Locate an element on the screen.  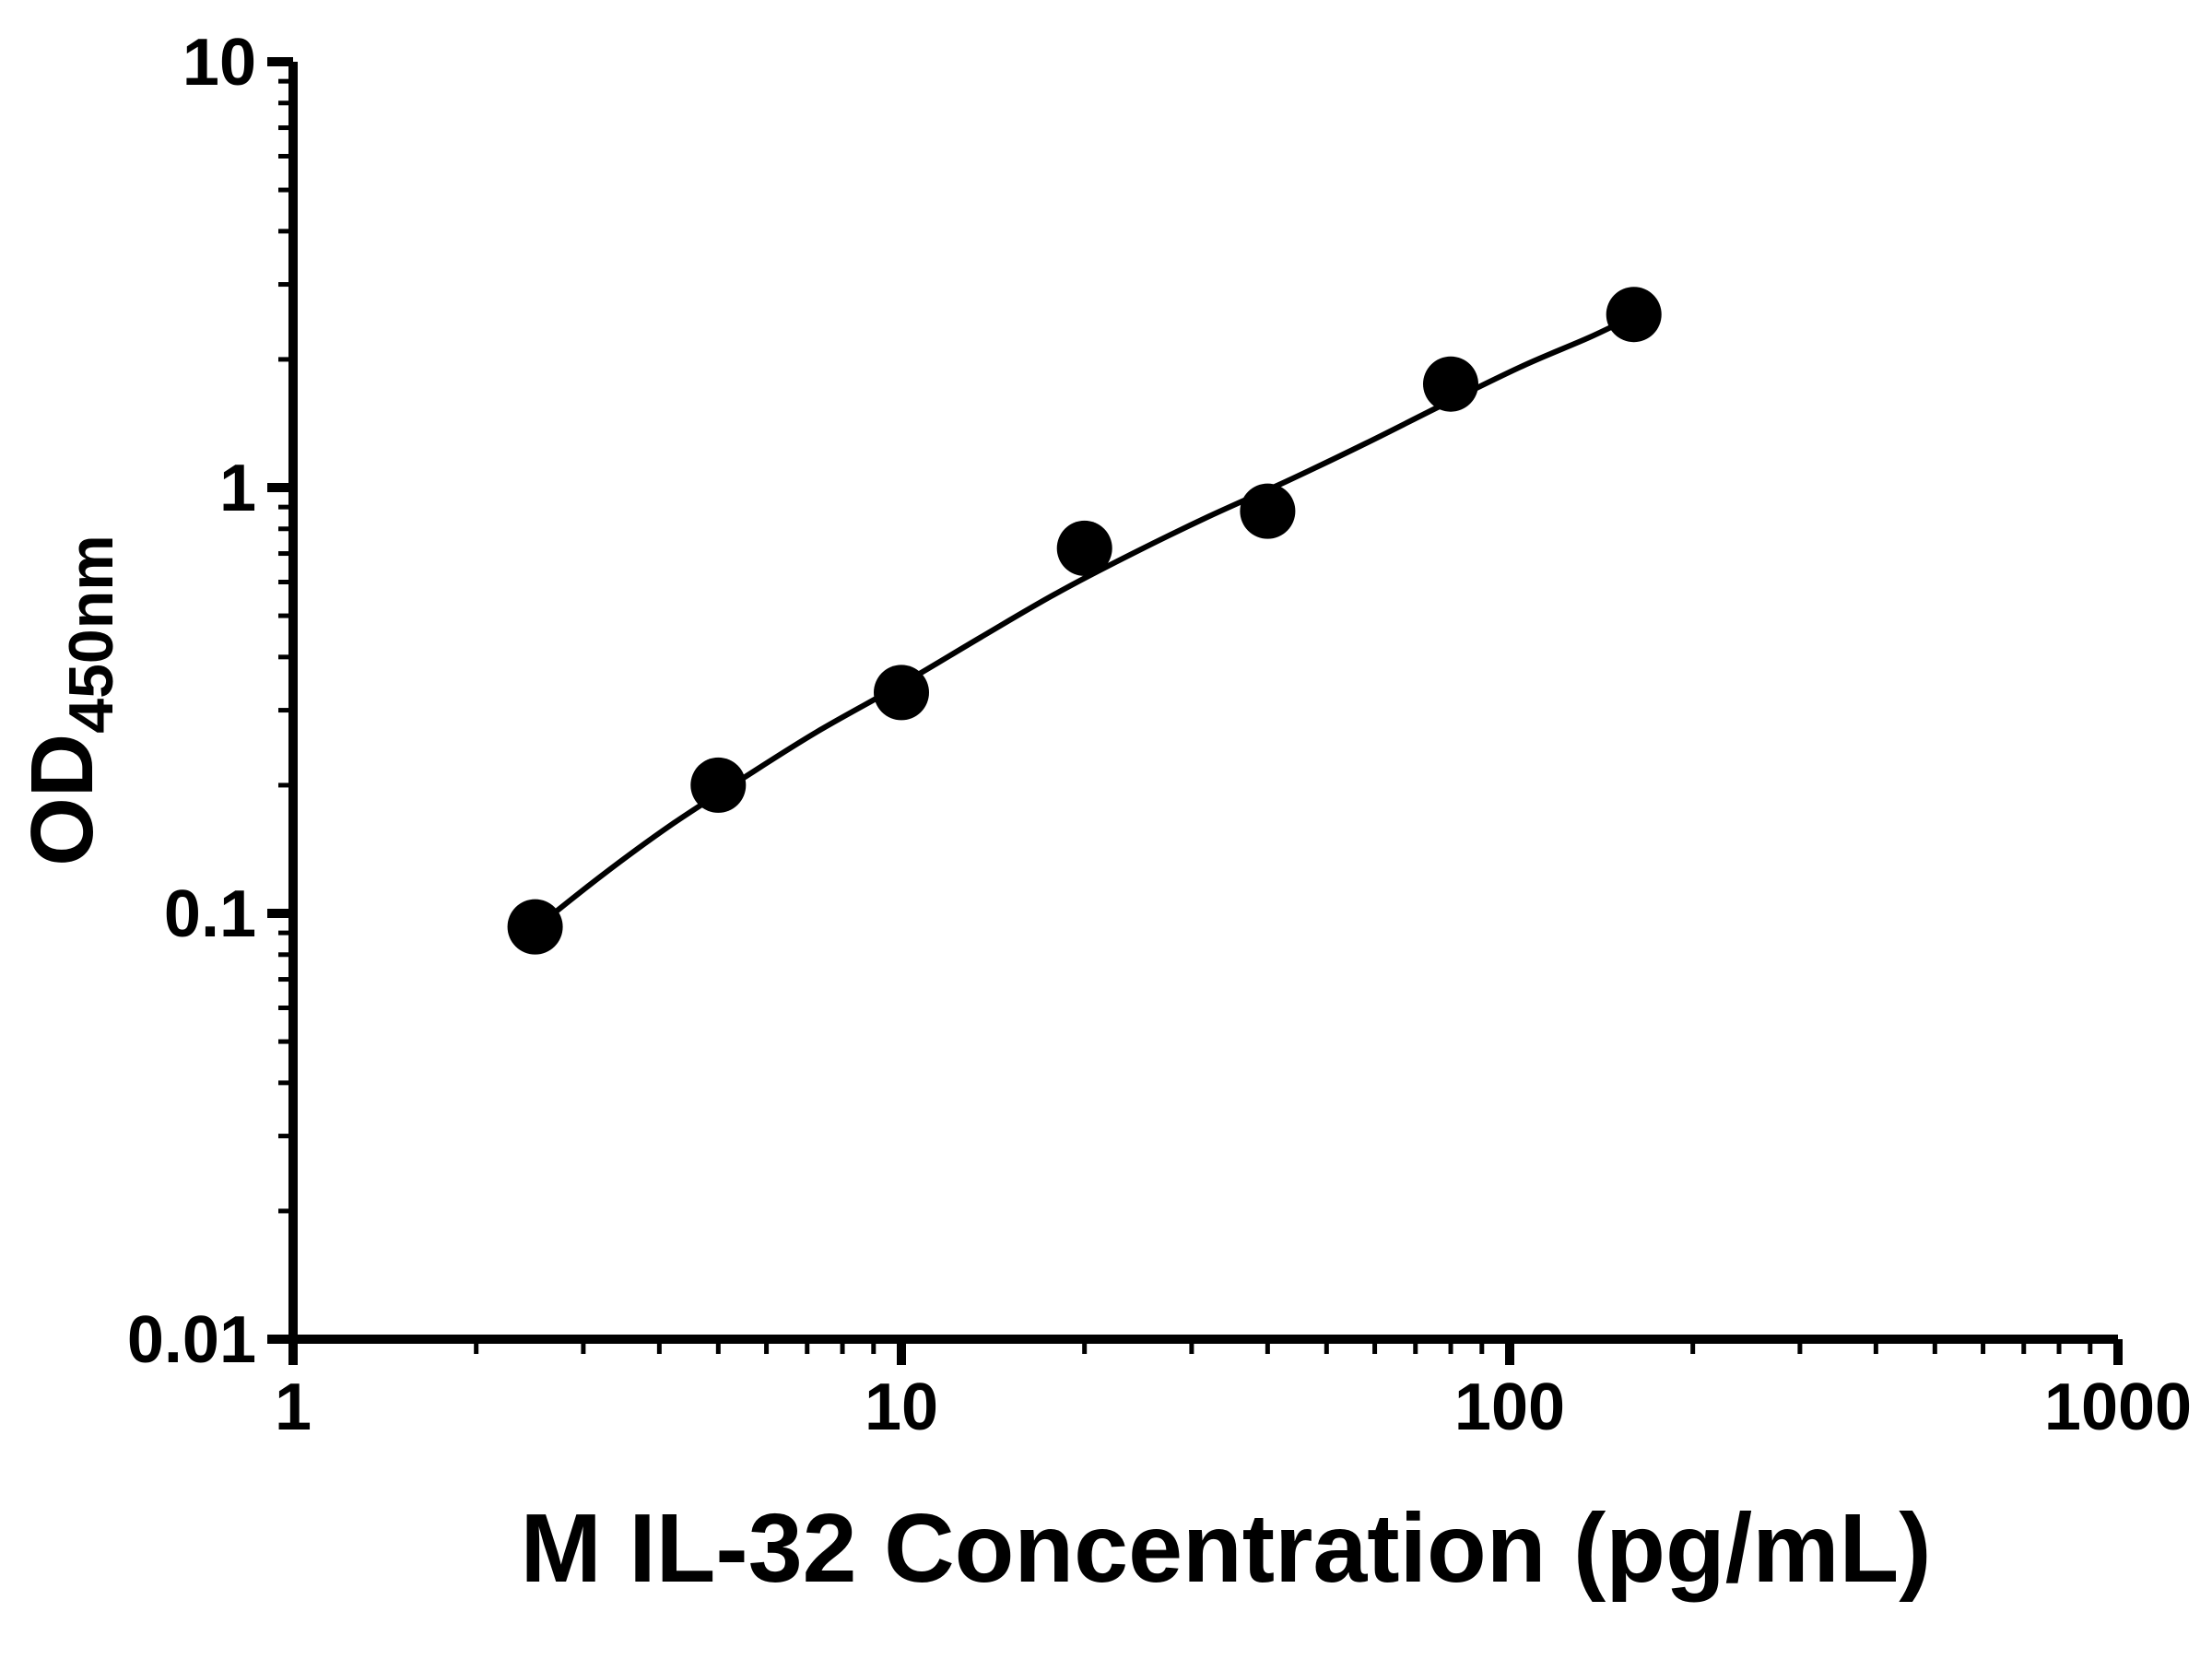
x-tick-label: 1000 is located at coordinates (2118, 1407).